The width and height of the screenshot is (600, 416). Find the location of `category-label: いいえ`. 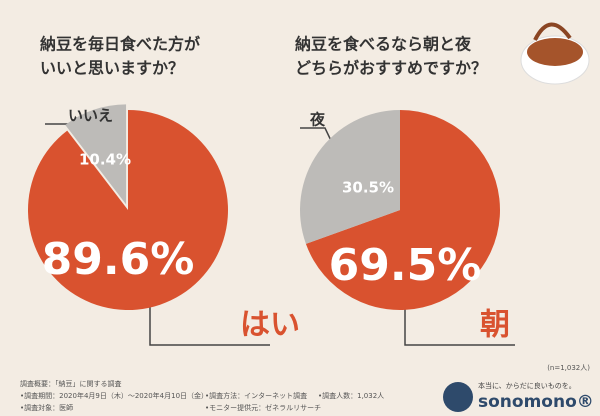

category-label: いいえ is located at coordinates (90, 116).